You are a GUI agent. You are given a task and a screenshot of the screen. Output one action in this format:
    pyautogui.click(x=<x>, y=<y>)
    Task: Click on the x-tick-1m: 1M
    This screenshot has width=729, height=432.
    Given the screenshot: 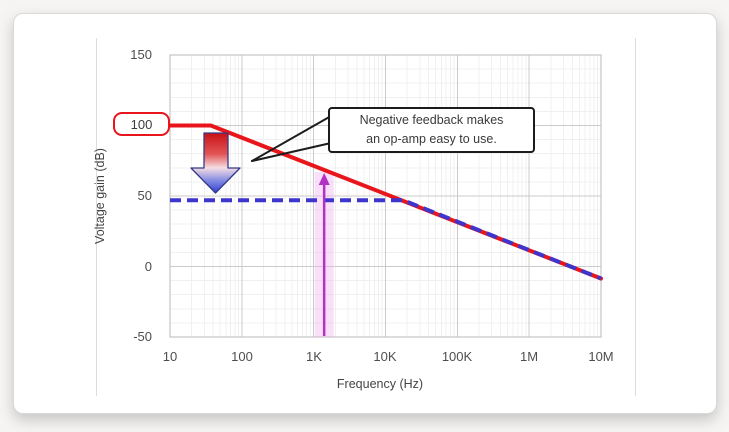 What is the action you would take?
    pyautogui.click(x=529, y=356)
    